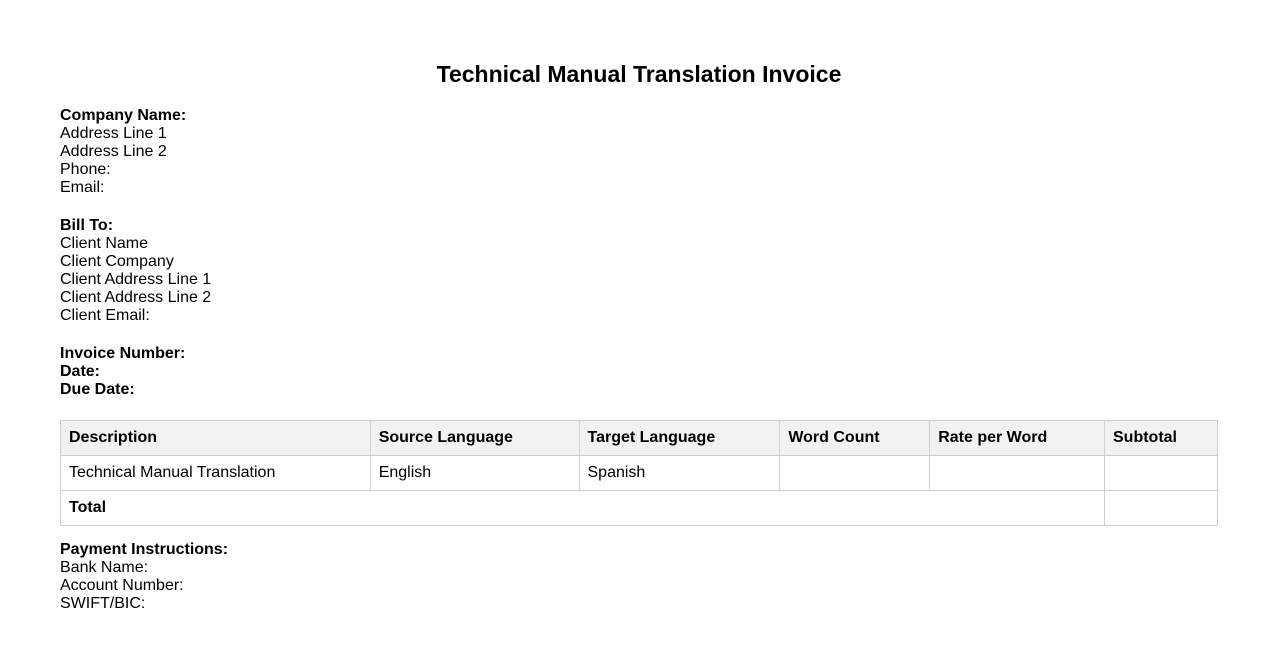 This screenshot has height=650, width=1278. What do you see at coordinates (122, 372) in the screenshot?
I see `invoice-details: Invoice Number: Date: Due Date:` at bounding box center [122, 372].